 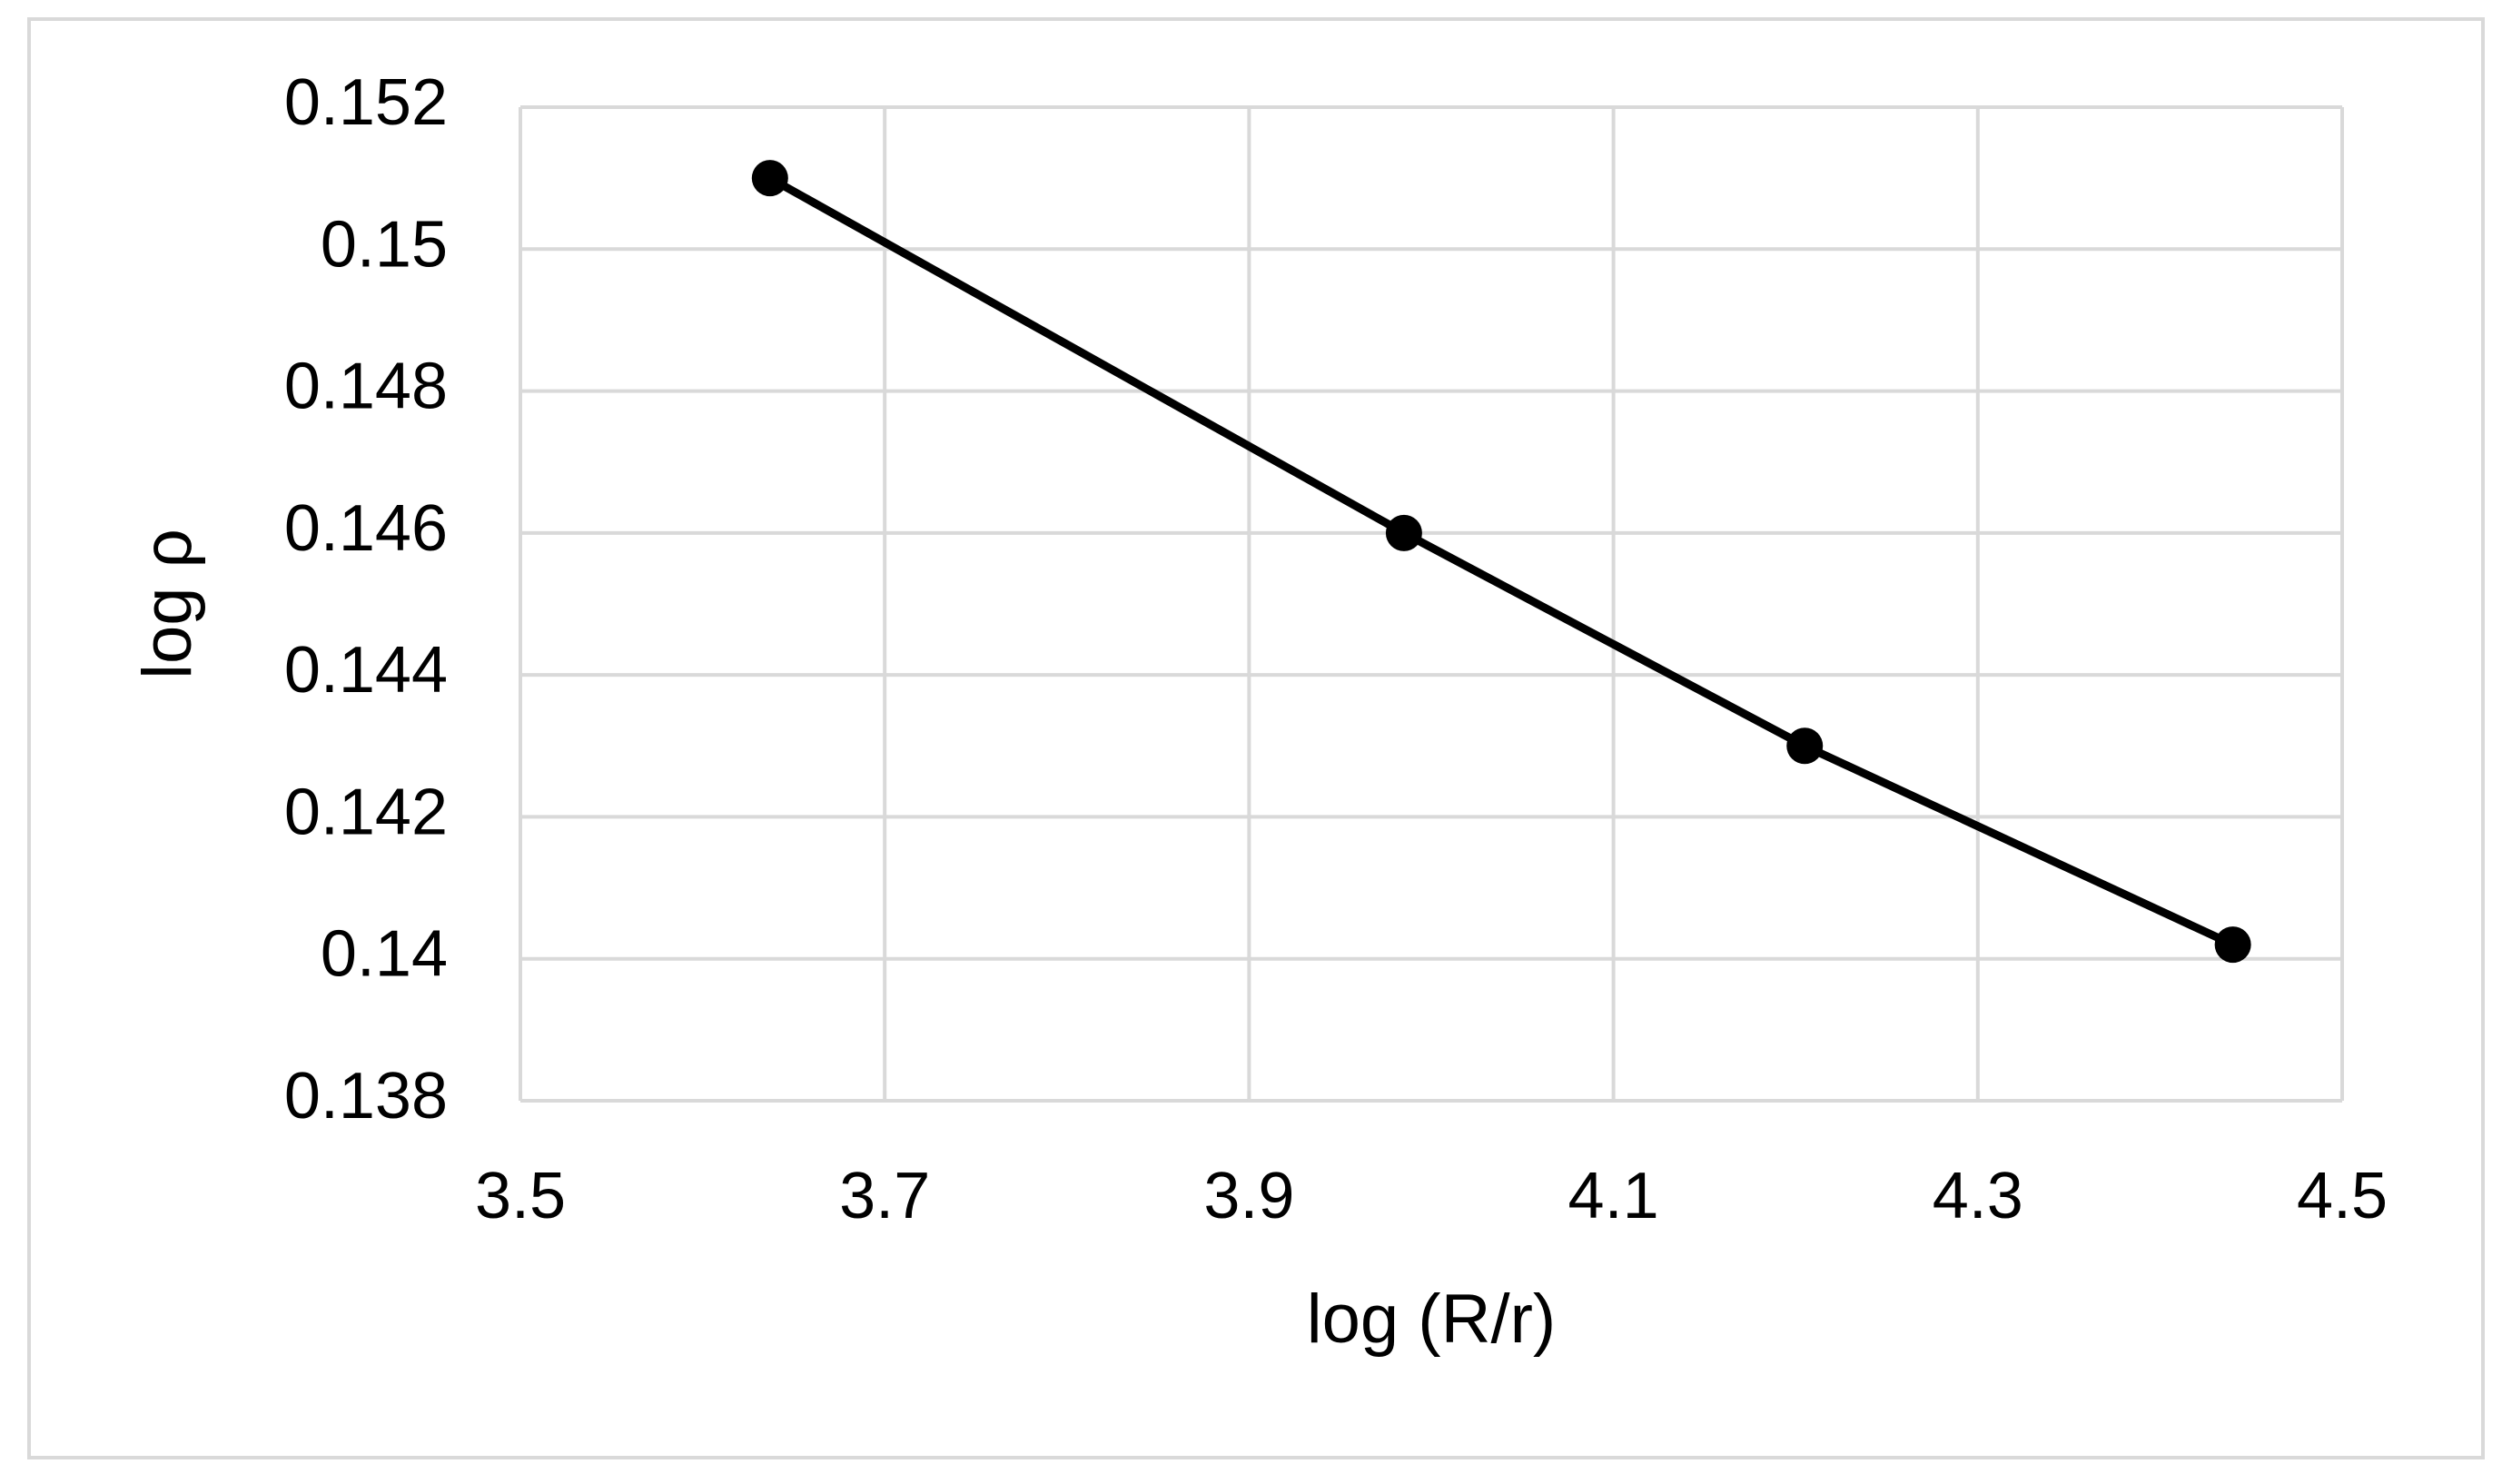 What do you see at coordinates (168, 604) in the screenshot?
I see `y-axis-title: log ρ` at bounding box center [168, 604].